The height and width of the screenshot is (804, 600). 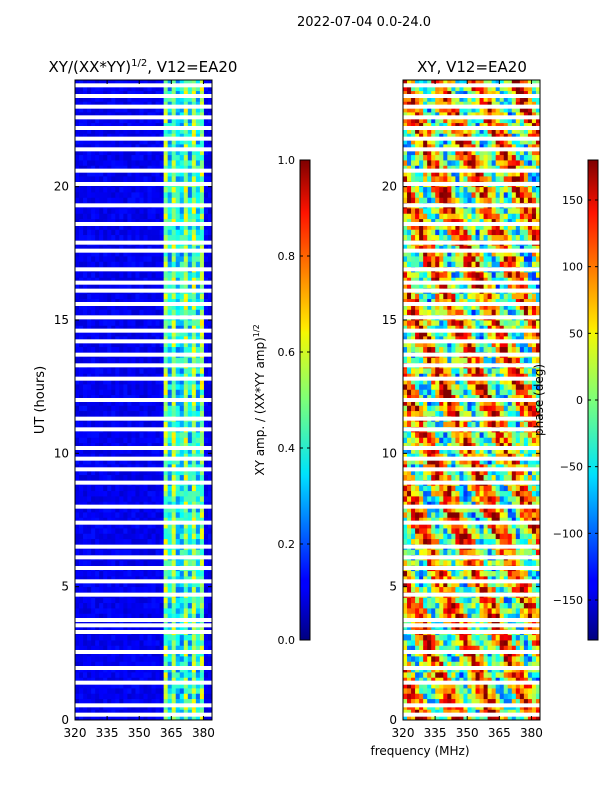 What do you see at coordinates (287, 352) in the screenshot?
I see `colorbar-tick-label: 0.6` at bounding box center [287, 352].